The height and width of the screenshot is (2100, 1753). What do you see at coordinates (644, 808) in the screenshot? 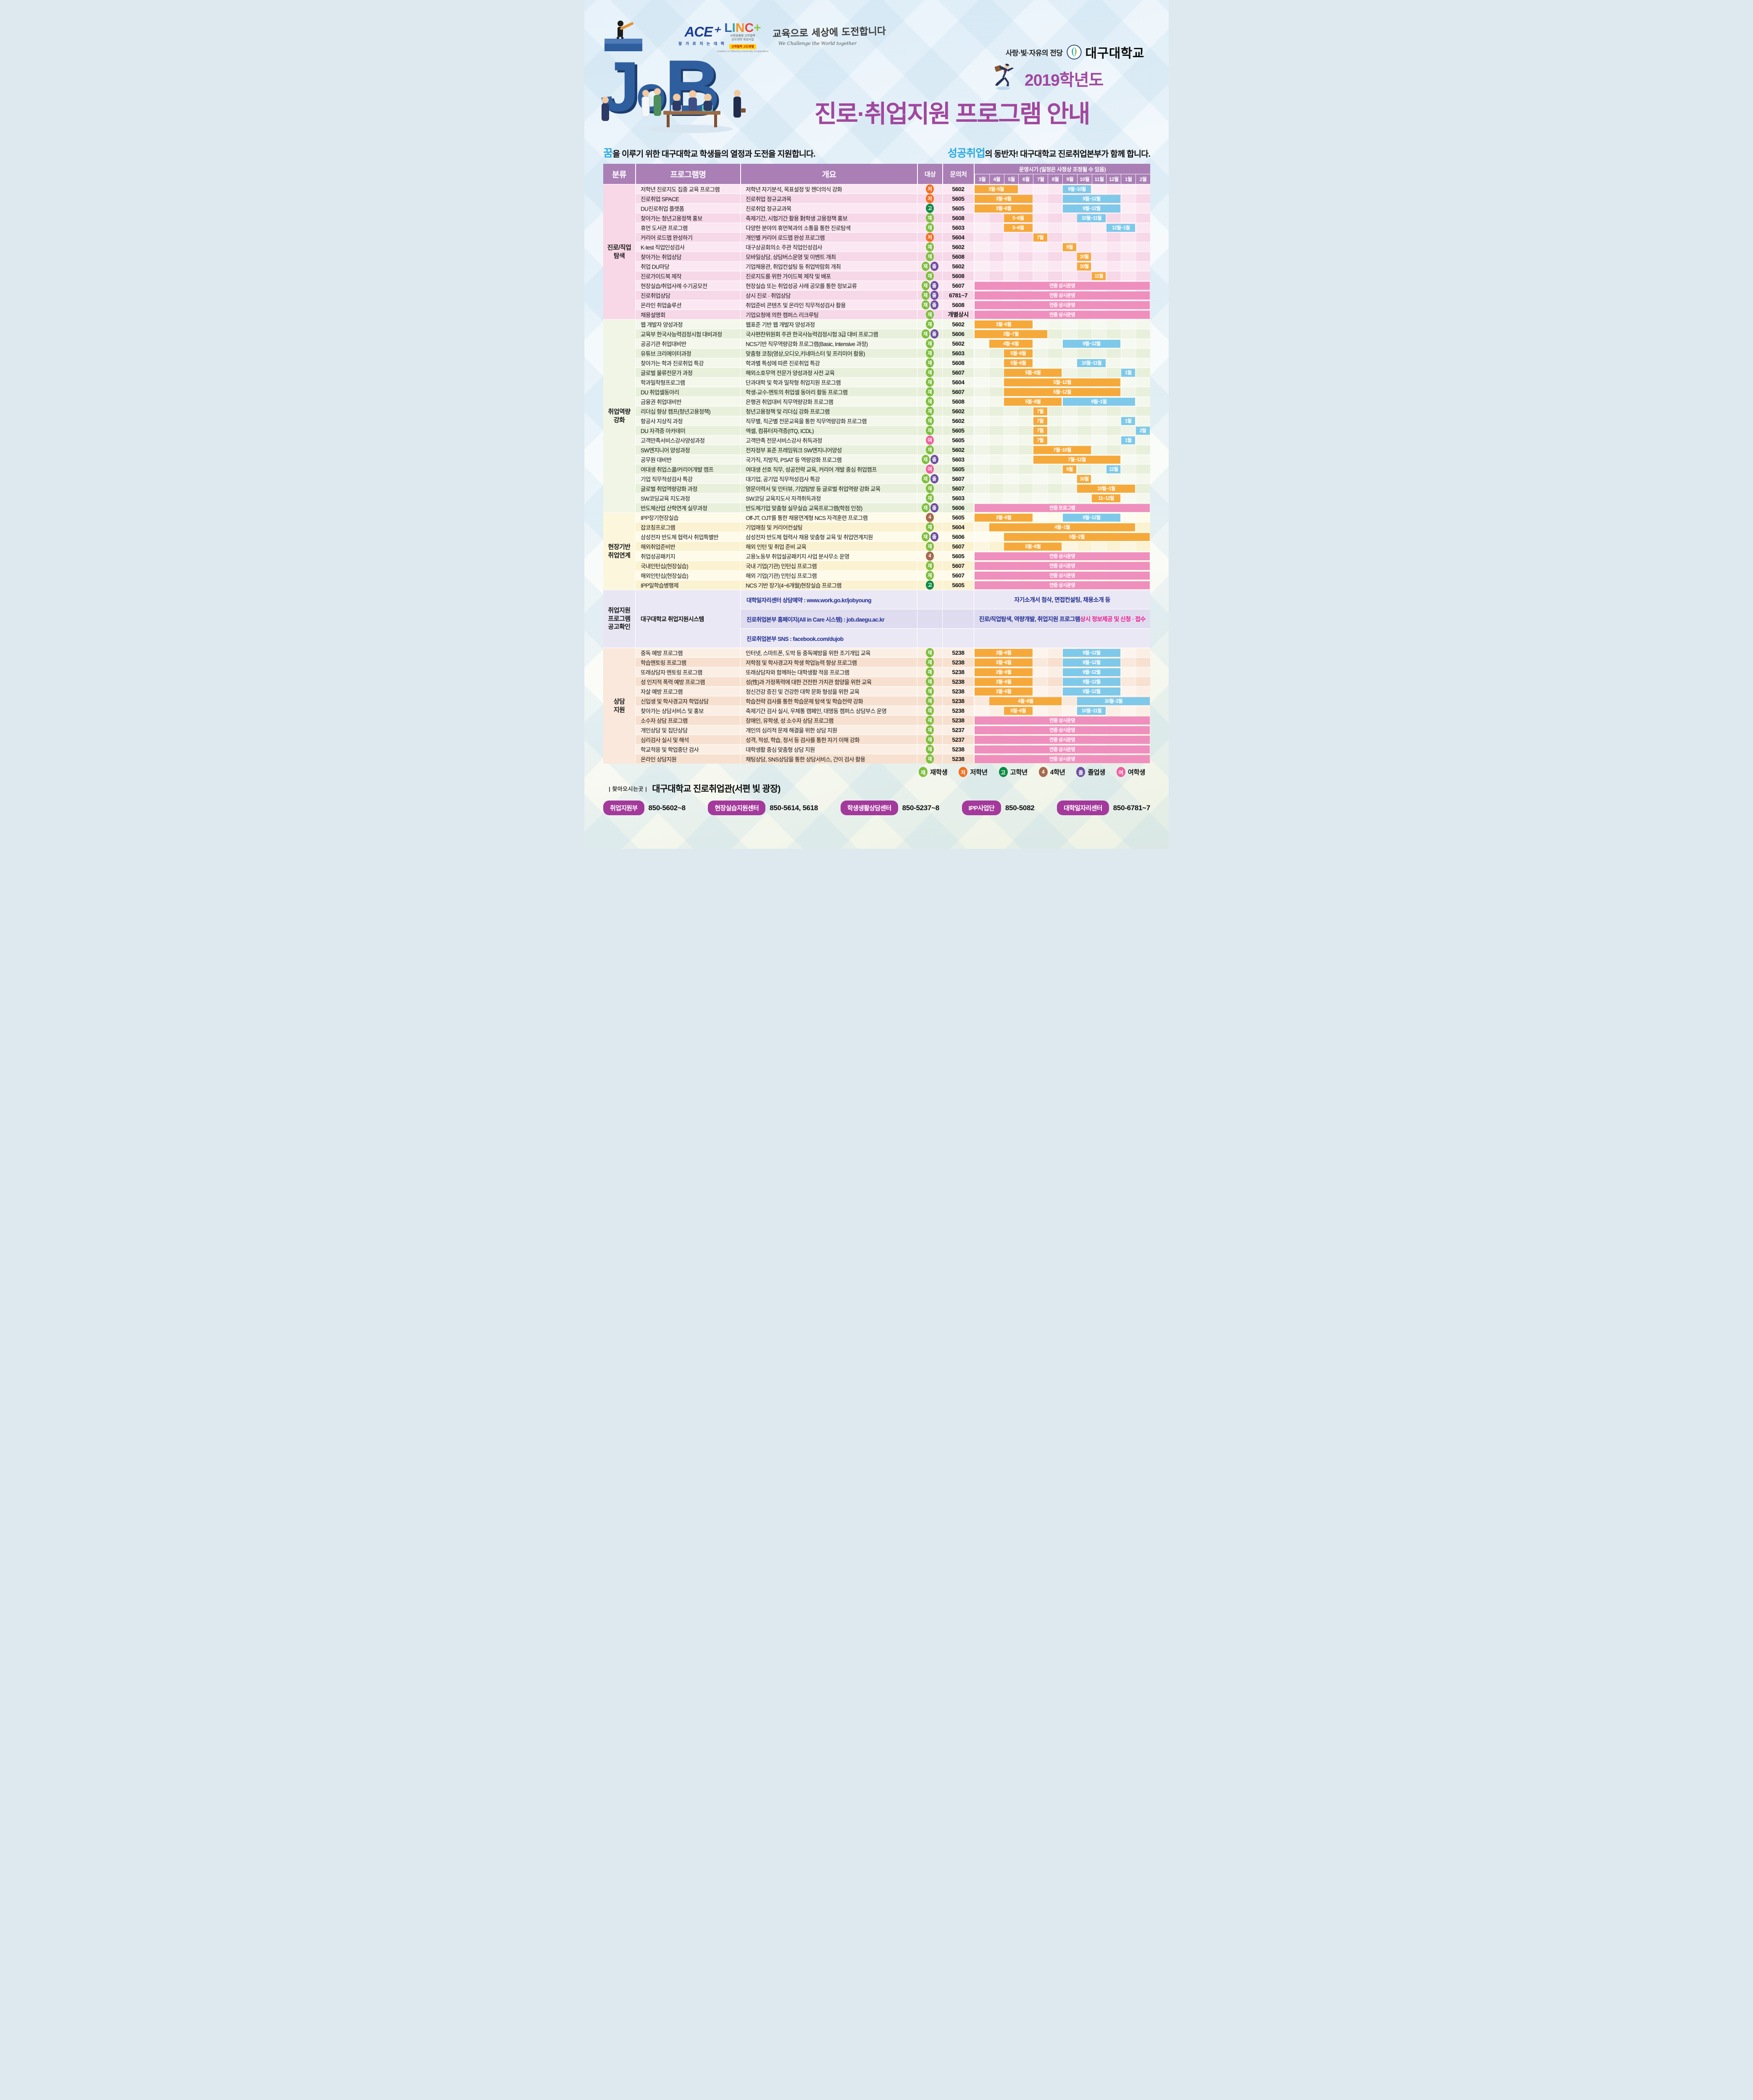
I see `contact-item: 취업지원부 850-5602~8` at bounding box center [644, 808].